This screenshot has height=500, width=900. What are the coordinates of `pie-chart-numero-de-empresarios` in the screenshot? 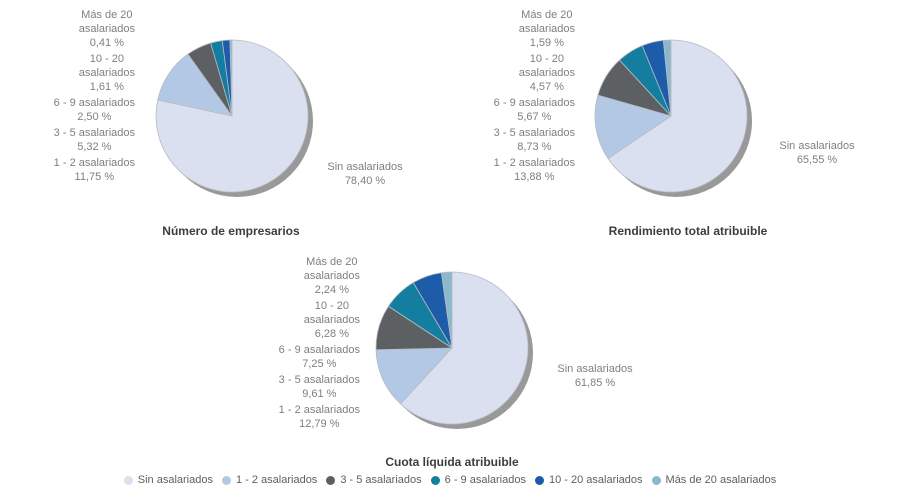 It's located at (234, 118).